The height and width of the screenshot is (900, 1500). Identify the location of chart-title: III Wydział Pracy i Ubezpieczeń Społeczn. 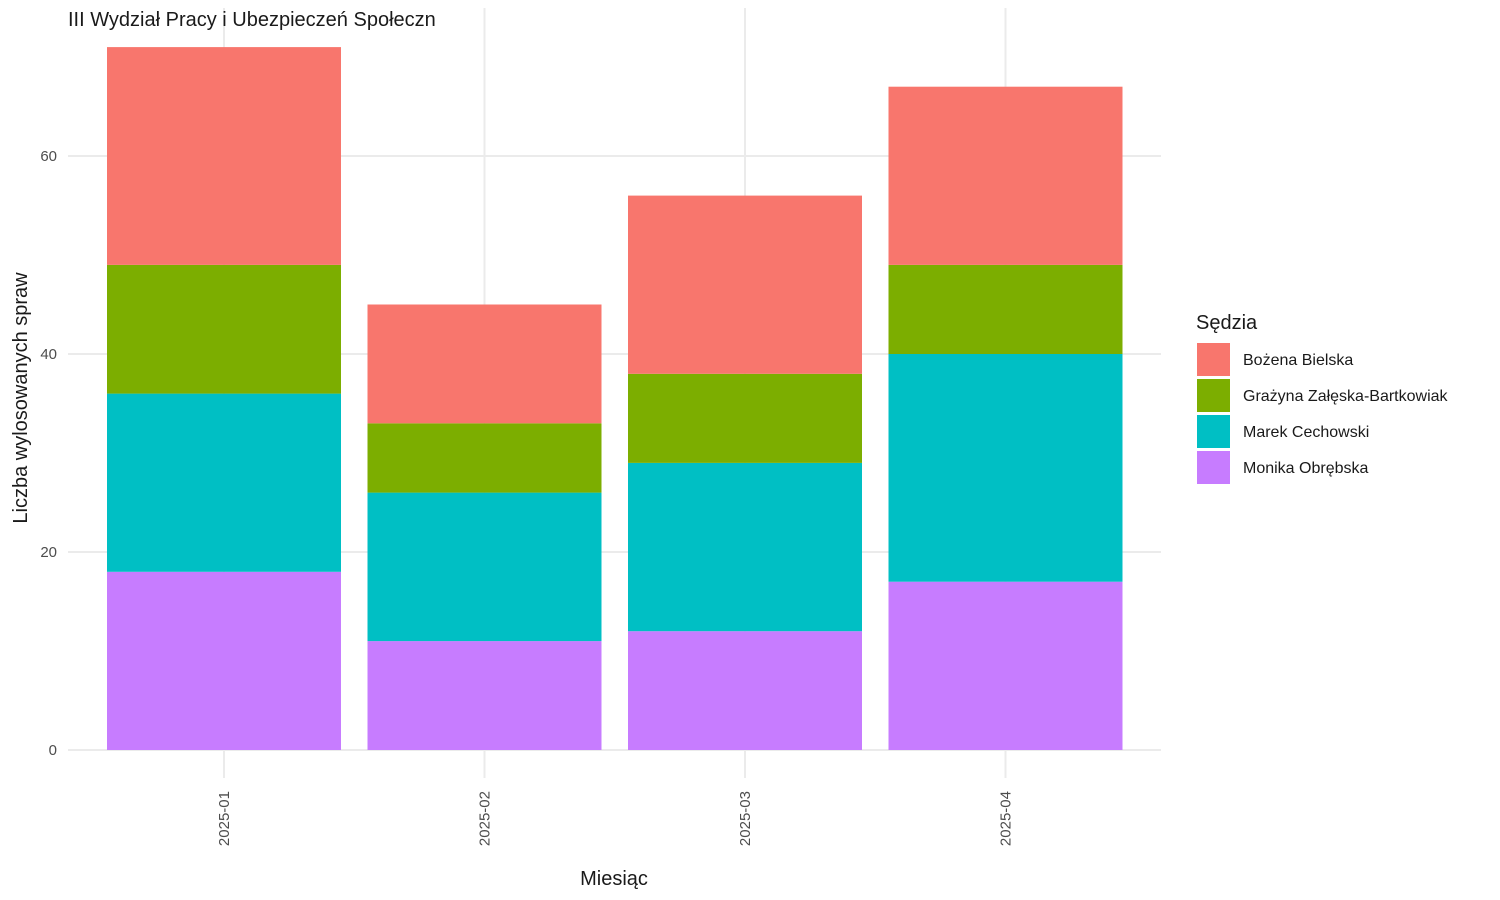
(252, 20).